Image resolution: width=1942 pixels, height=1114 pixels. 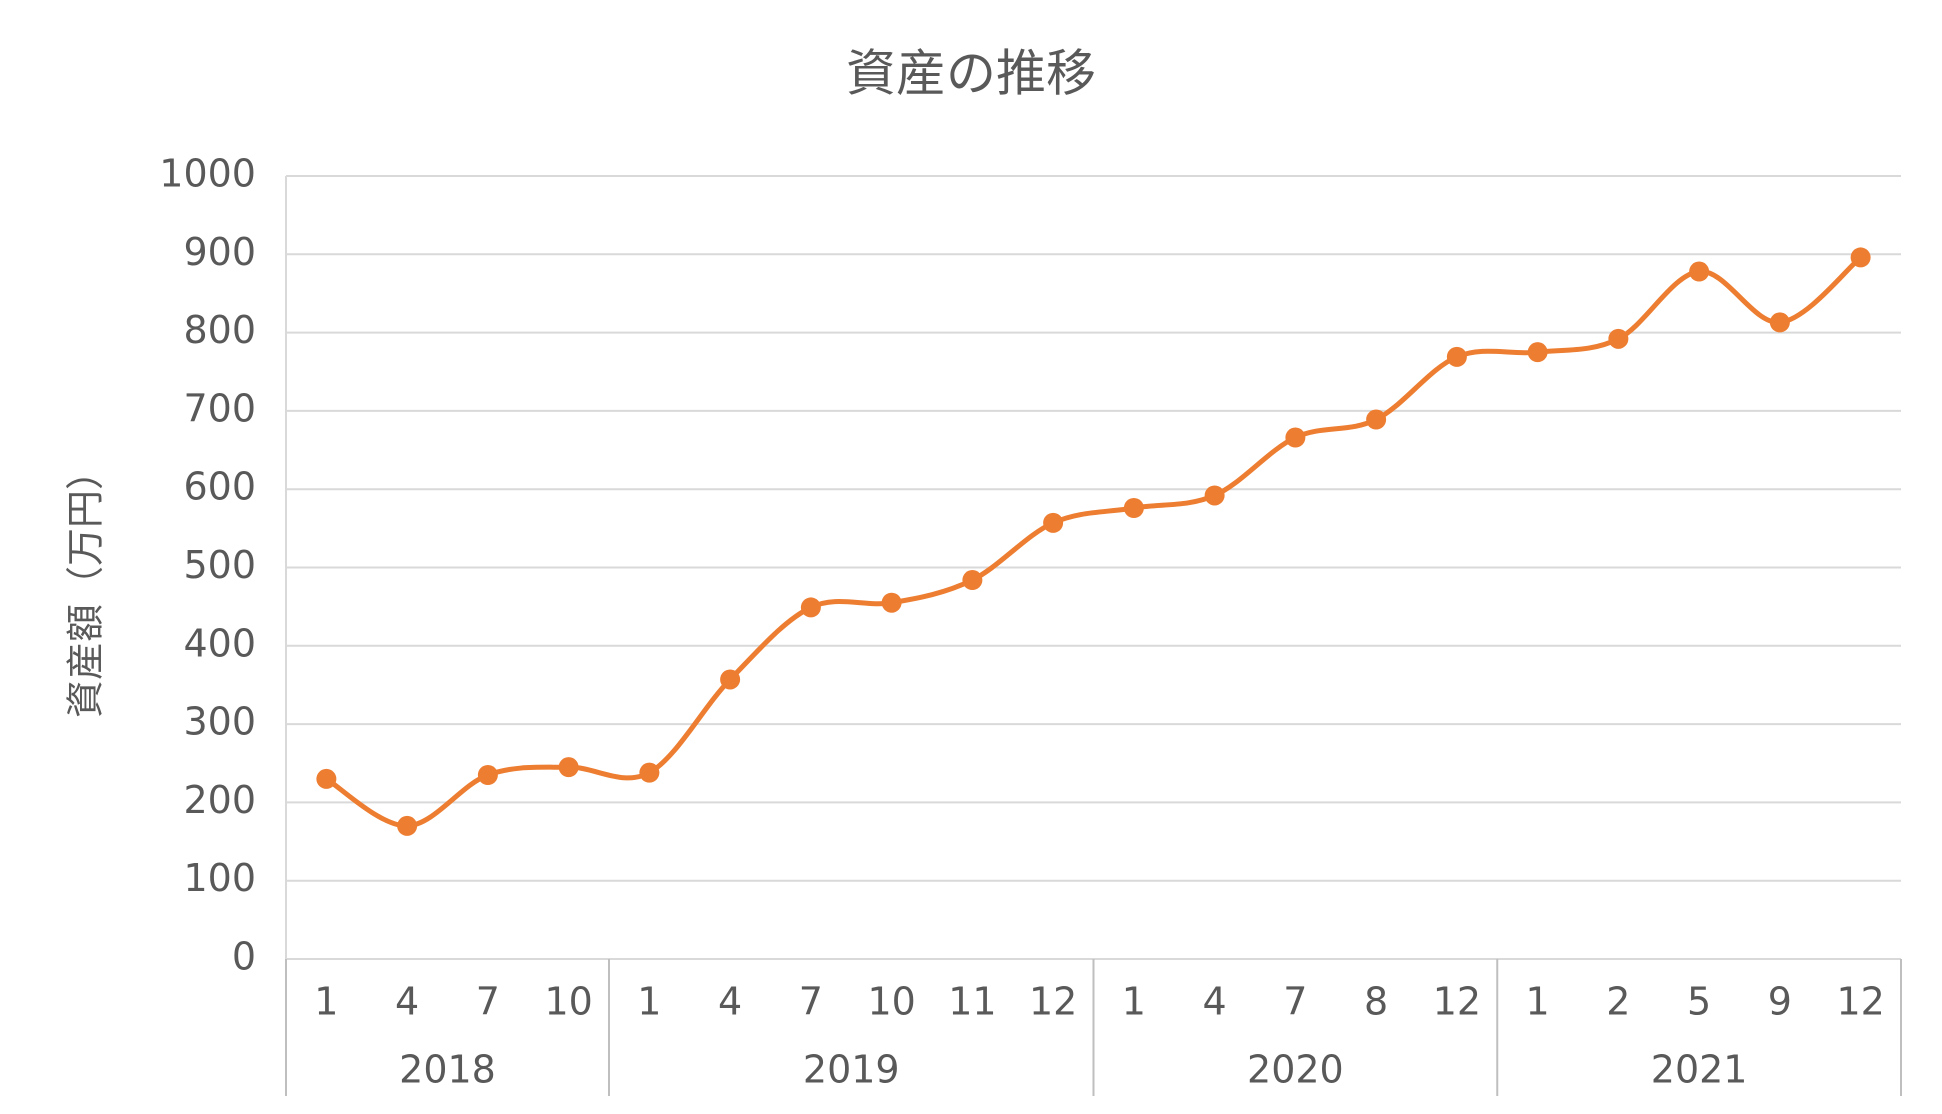 What do you see at coordinates (1295, 1070) in the screenshot?
I see `x-group-label: 2020` at bounding box center [1295, 1070].